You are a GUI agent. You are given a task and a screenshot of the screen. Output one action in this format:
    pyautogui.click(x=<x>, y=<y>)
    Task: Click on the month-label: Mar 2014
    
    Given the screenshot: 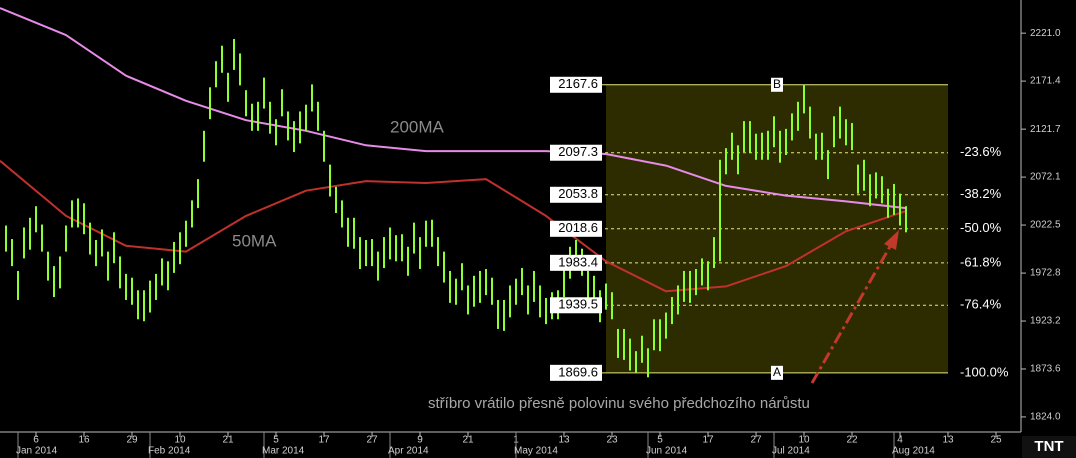 What is the action you would take?
    pyautogui.click(x=283, y=451)
    